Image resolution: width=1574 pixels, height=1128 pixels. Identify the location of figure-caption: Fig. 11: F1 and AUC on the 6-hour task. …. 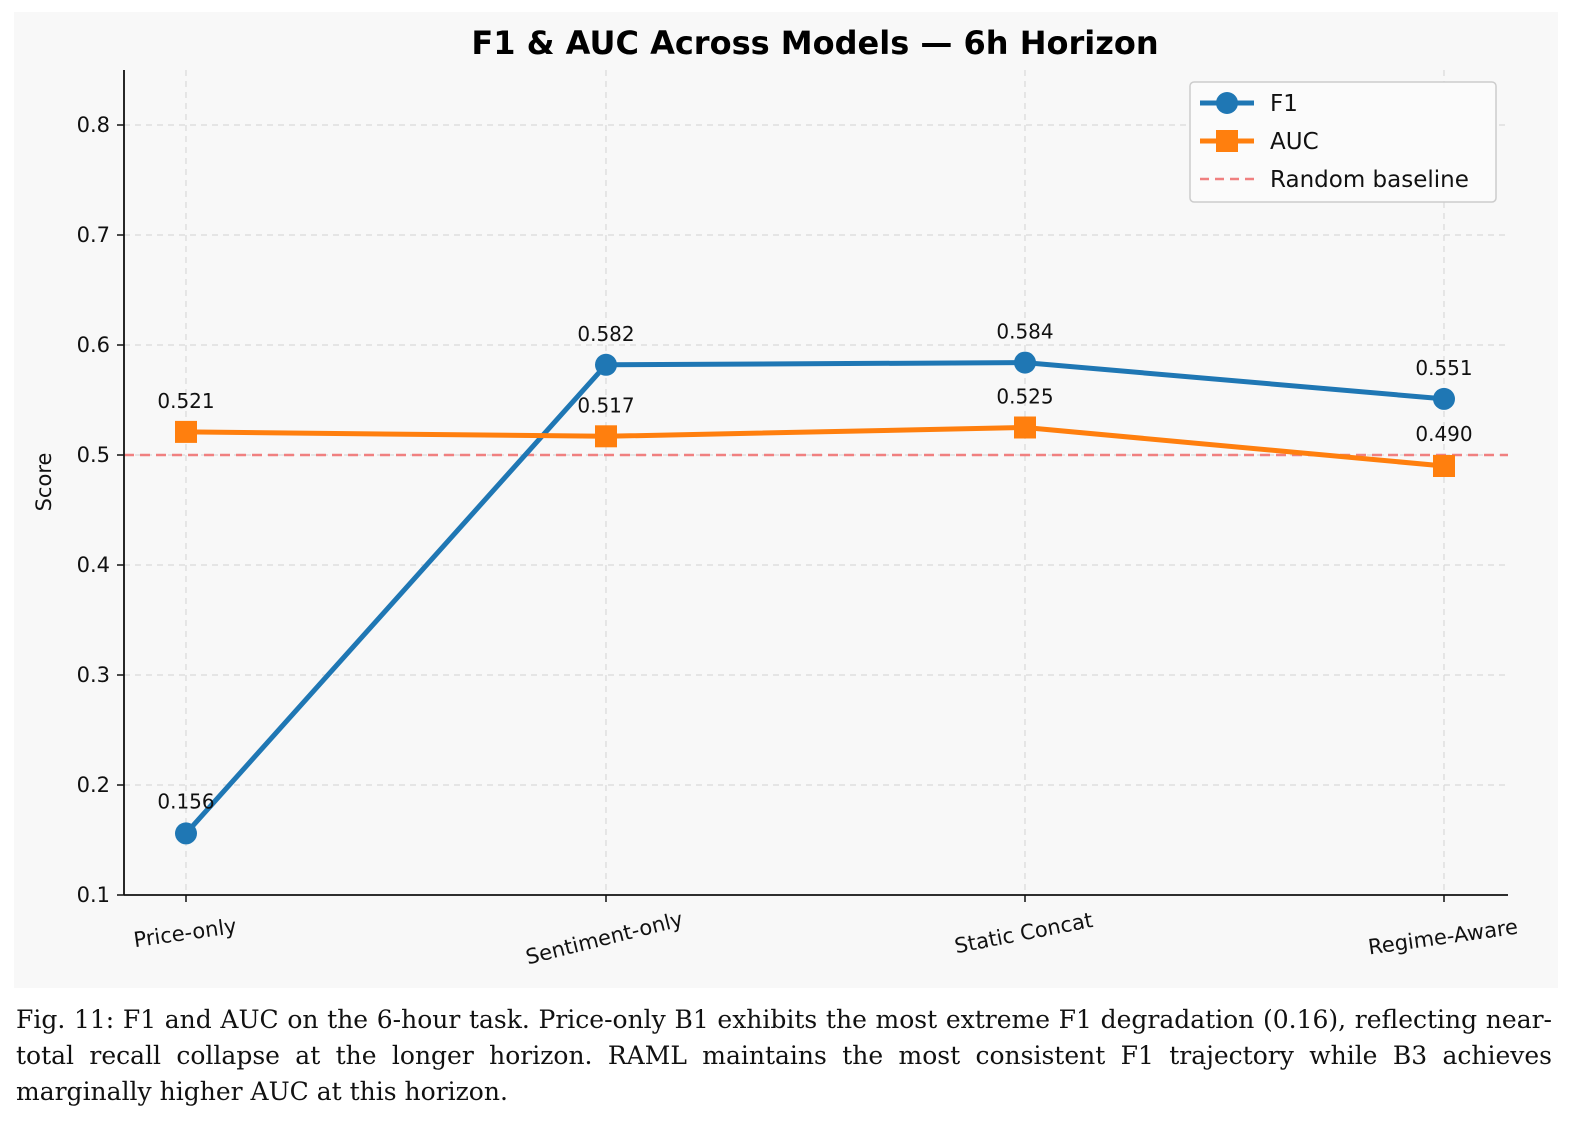
(784, 1055).